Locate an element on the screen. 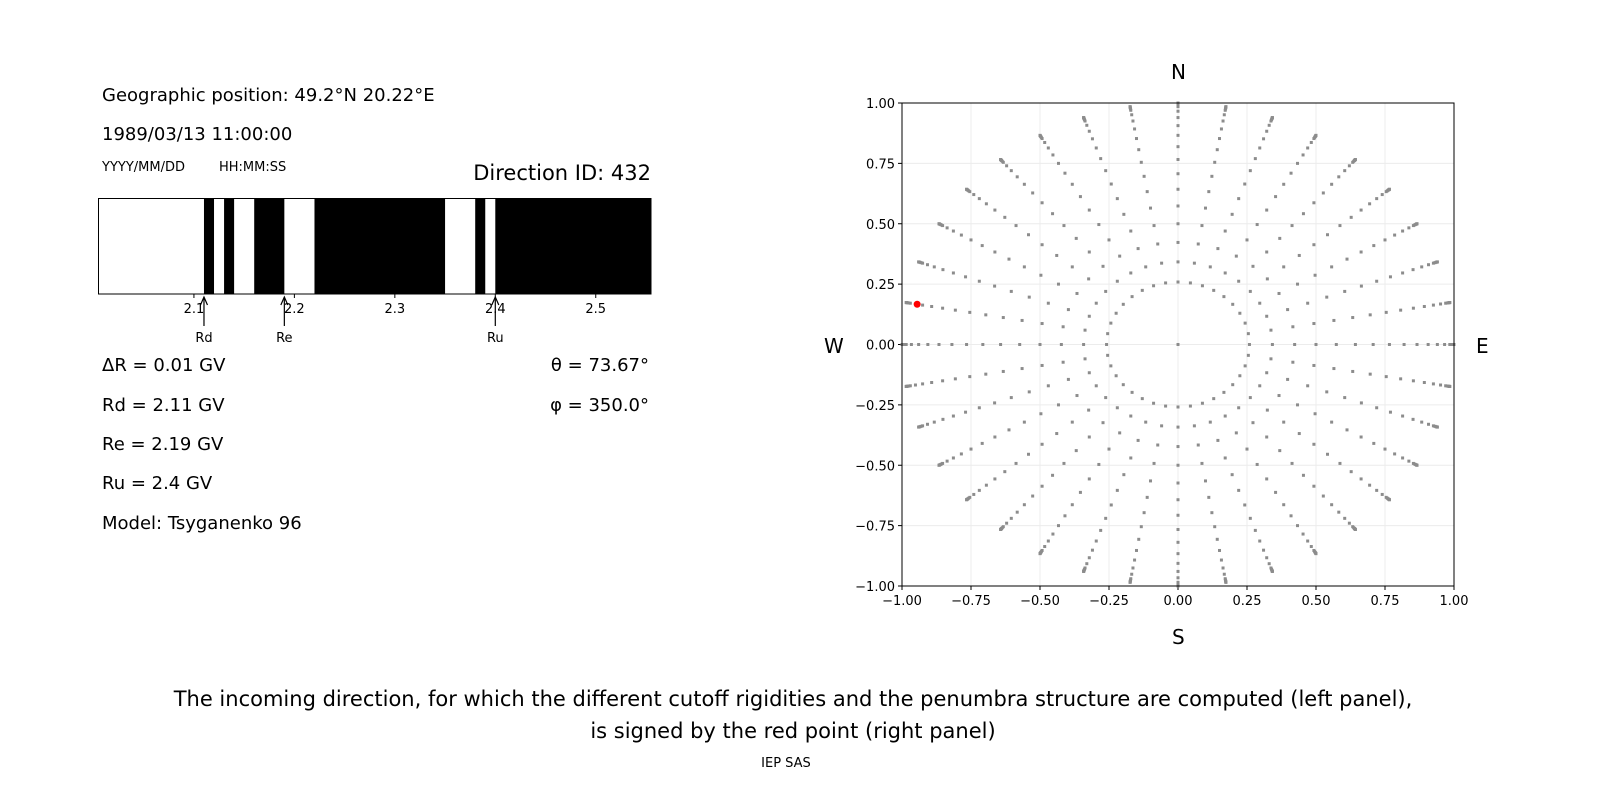 The width and height of the screenshot is (1600, 800). x-tick-label: 2.5 is located at coordinates (595, 309).